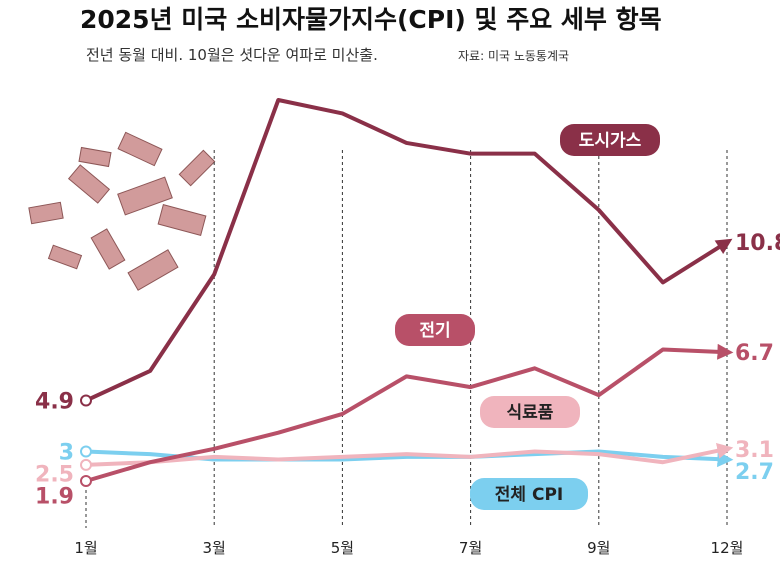 Image resolution: width=780 pixels, height=563 pixels. Describe the element at coordinates (371, 19) in the screenshot. I see `chart-title: 2025년 미국 소비자물가지수(CPI) 및 주요 세부 항목` at that location.